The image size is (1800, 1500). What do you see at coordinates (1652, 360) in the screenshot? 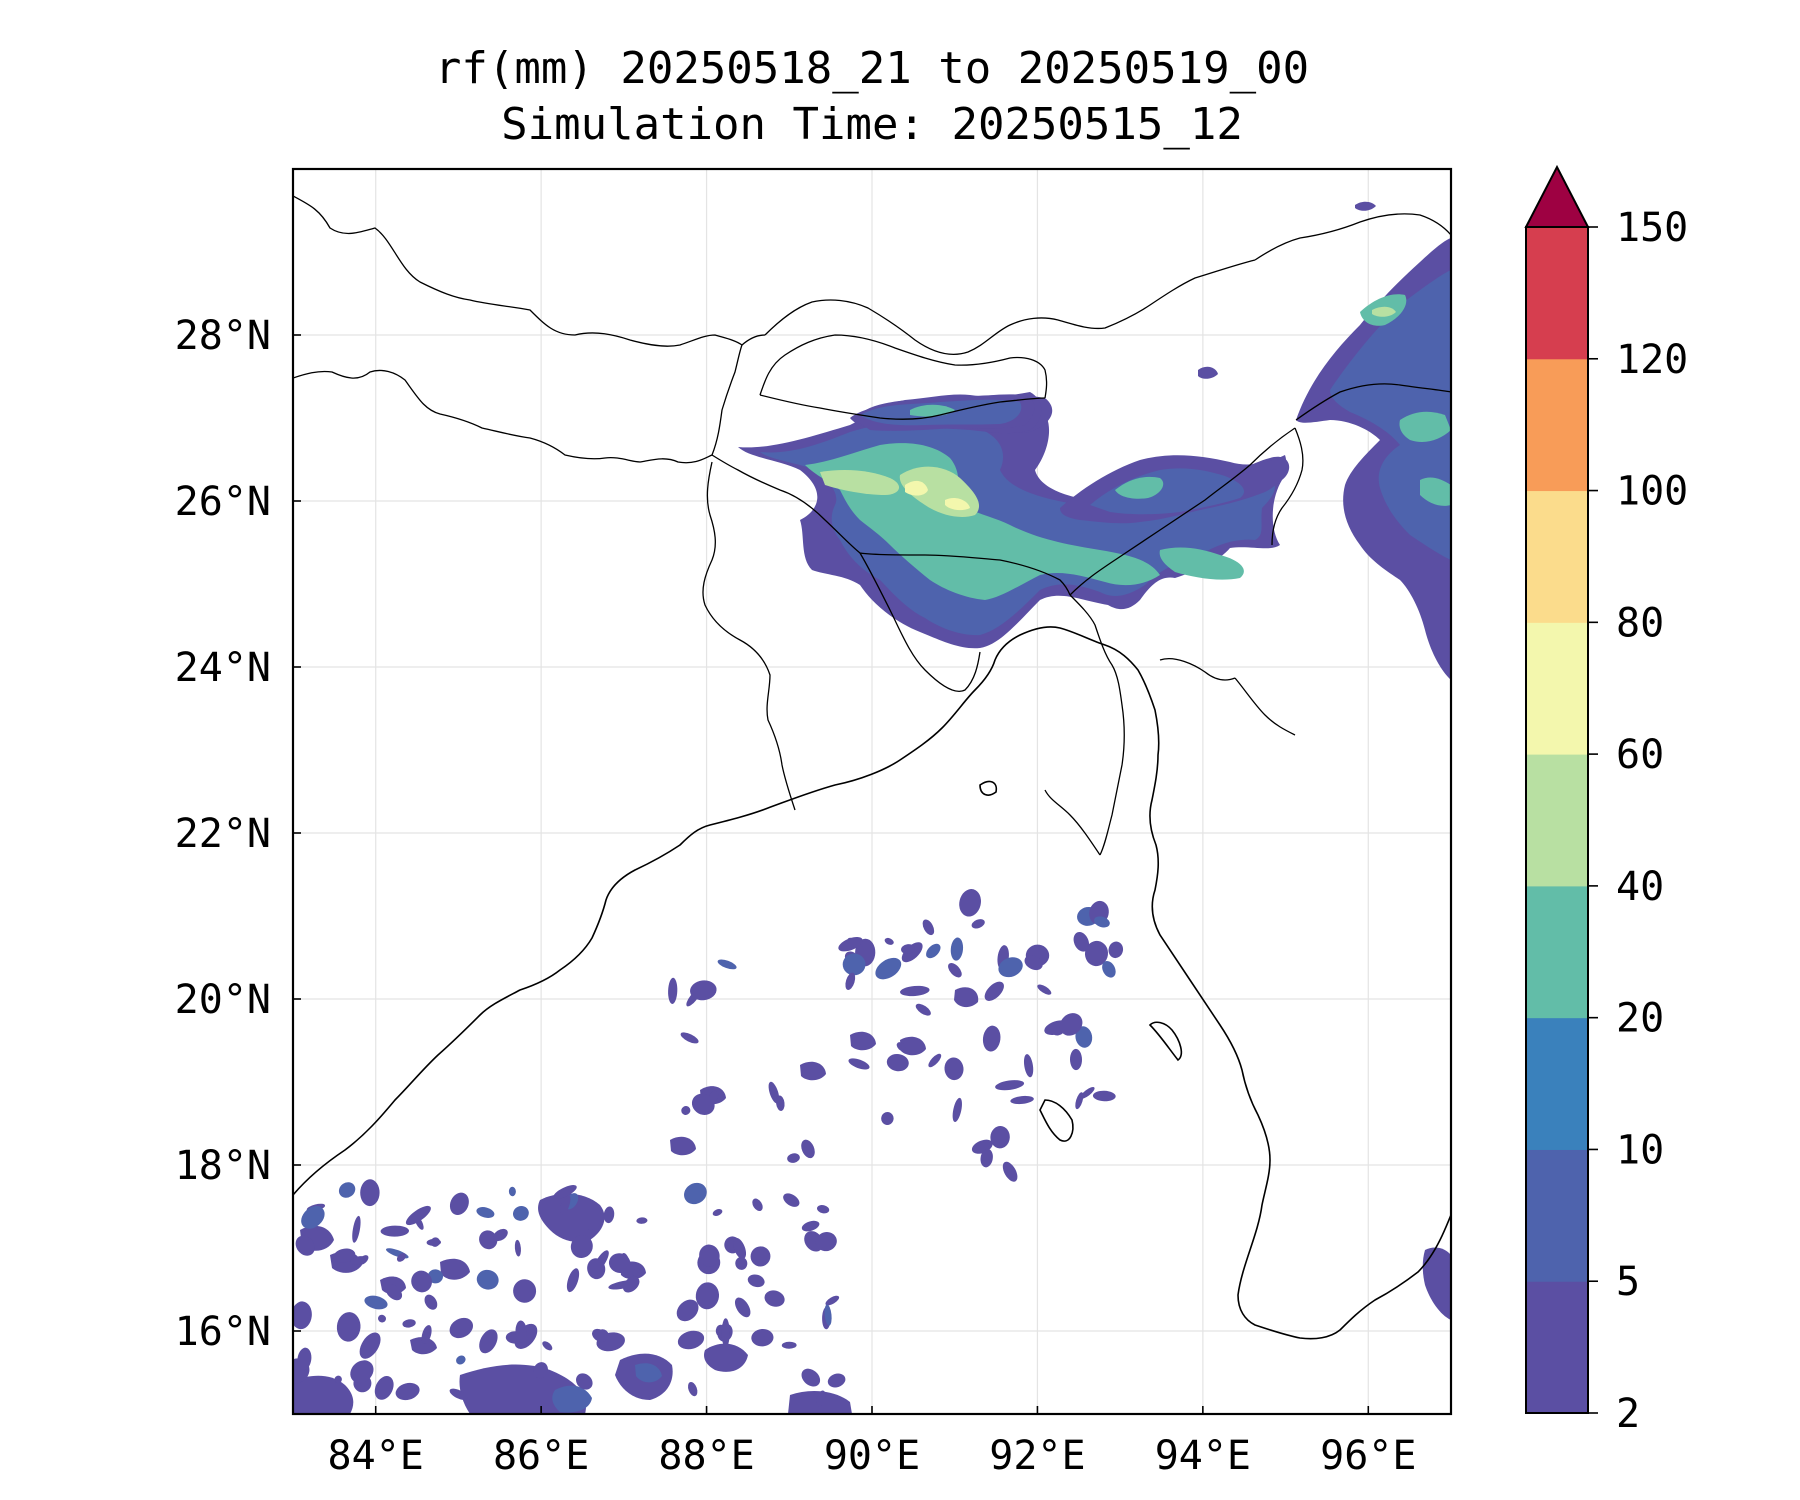
I see `colorbar-tick-label: 120` at bounding box center [1652, 360].